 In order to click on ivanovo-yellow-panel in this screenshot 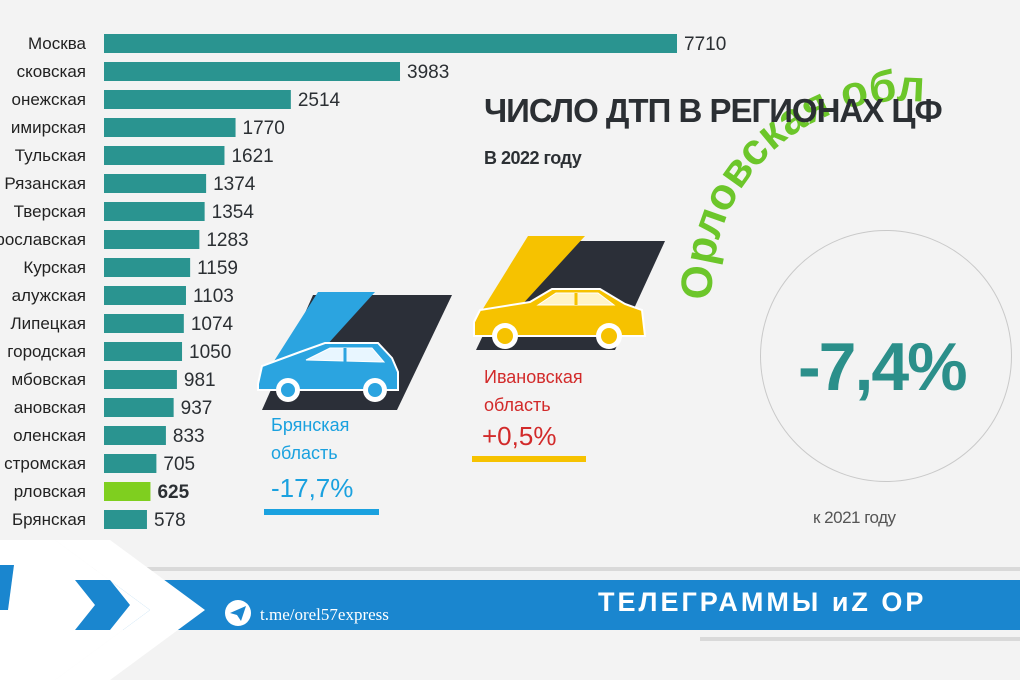, I will do `click(530, 278)`.